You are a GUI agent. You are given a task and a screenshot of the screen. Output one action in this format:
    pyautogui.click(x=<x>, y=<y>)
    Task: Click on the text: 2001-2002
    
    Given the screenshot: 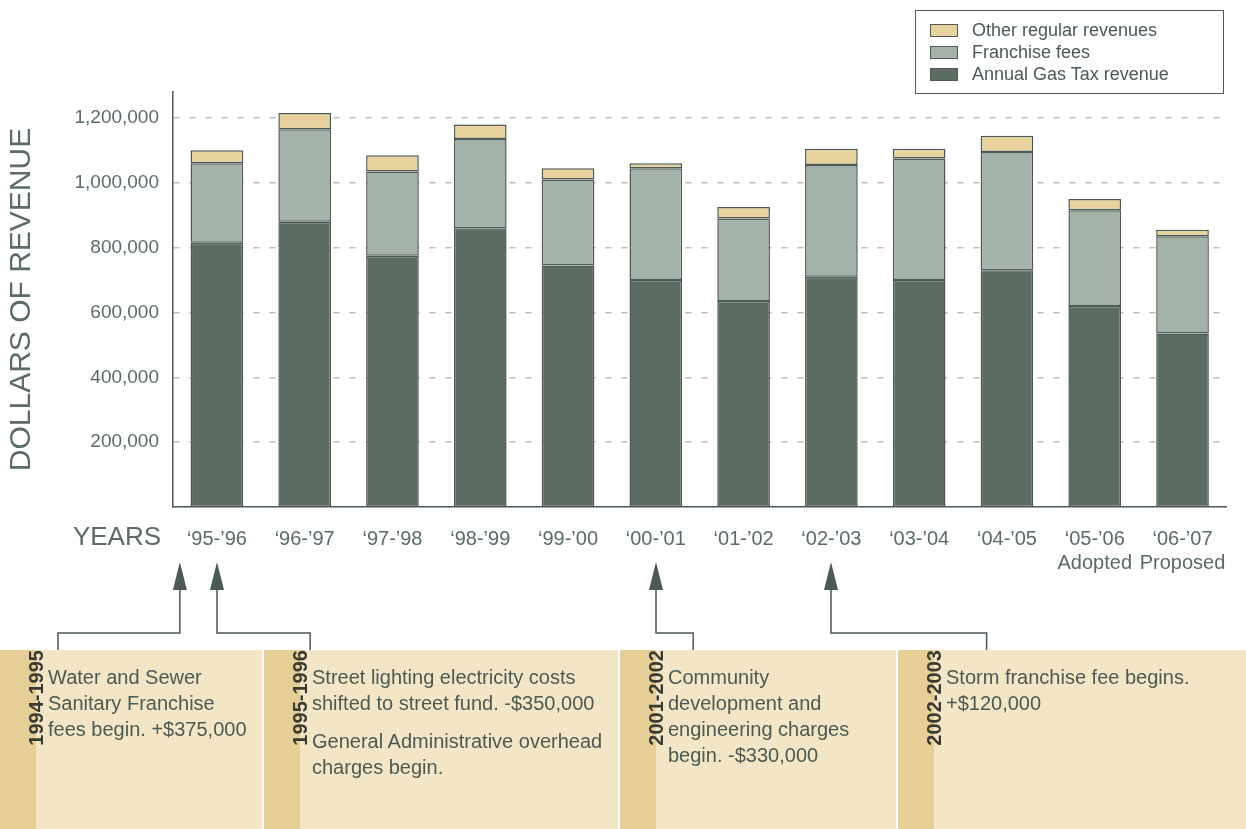 What is the action you would take?
    pyautogui.click(x=656, y=698)
    